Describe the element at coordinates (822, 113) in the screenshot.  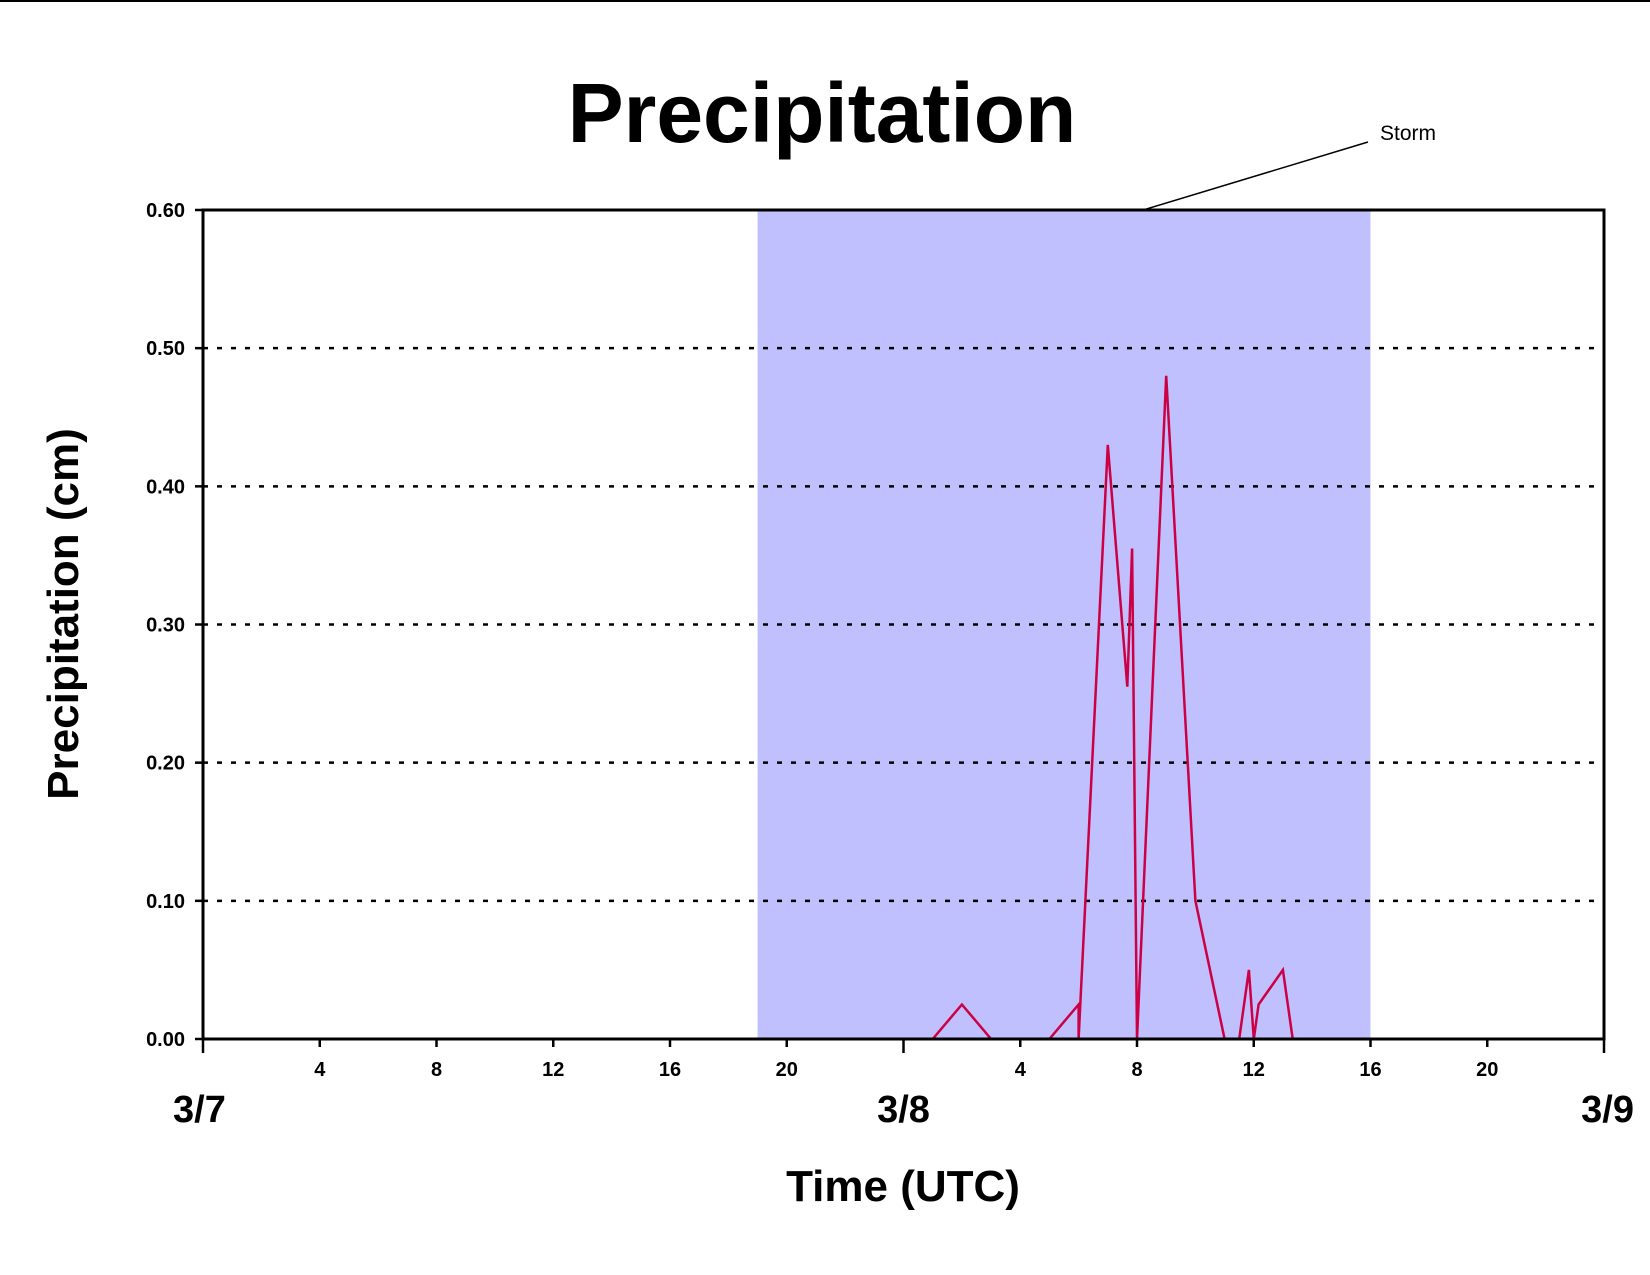
I see `chart-title: Precipitation` at that location.